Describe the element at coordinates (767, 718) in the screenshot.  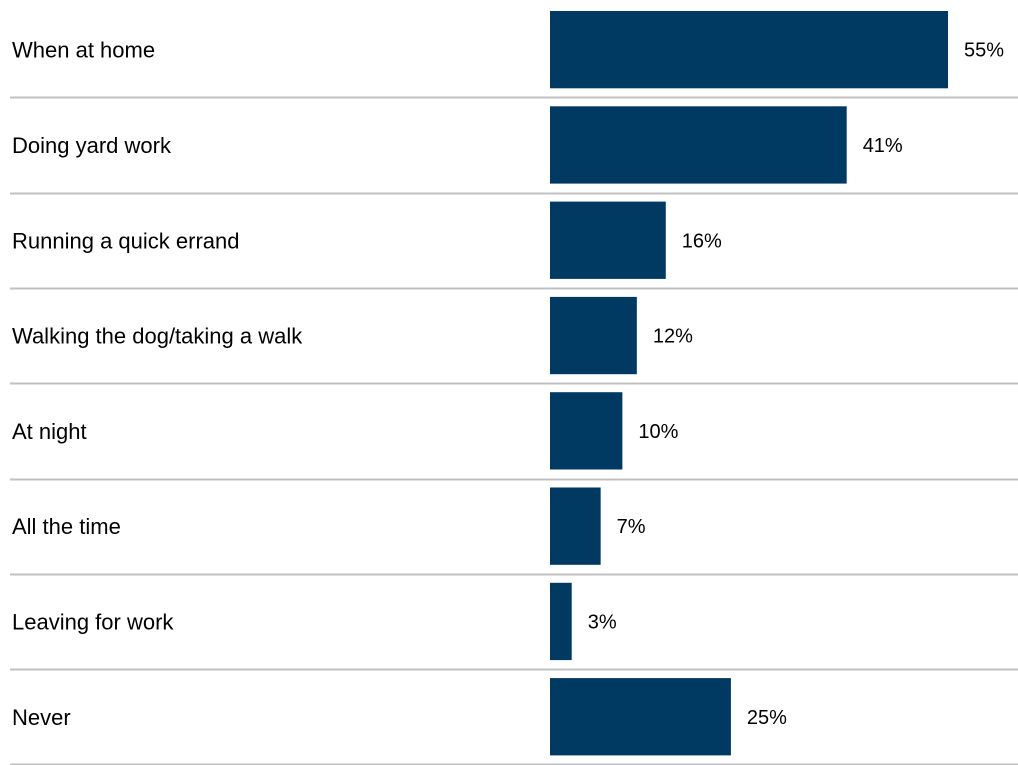
I see `value-label: 25%` at that location.